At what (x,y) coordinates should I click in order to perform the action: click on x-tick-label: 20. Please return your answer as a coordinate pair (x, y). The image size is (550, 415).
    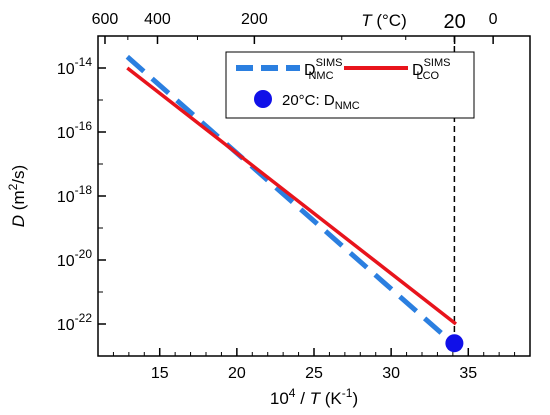
    Looking at the image, I should click on (237, 373).